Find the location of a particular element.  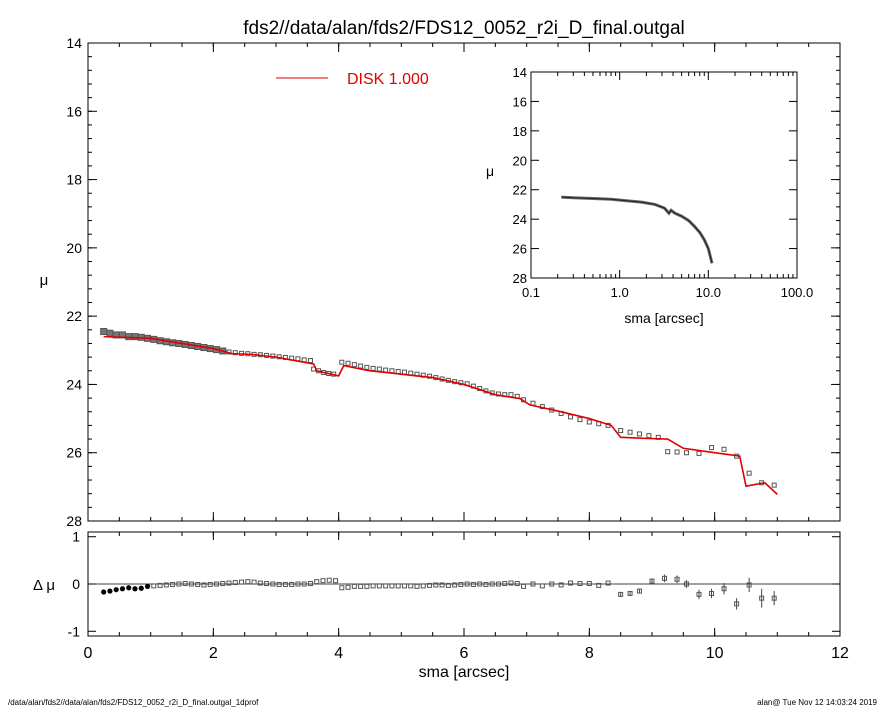

inset-y-tick-label: 28 is located at coordinates (520, 278).